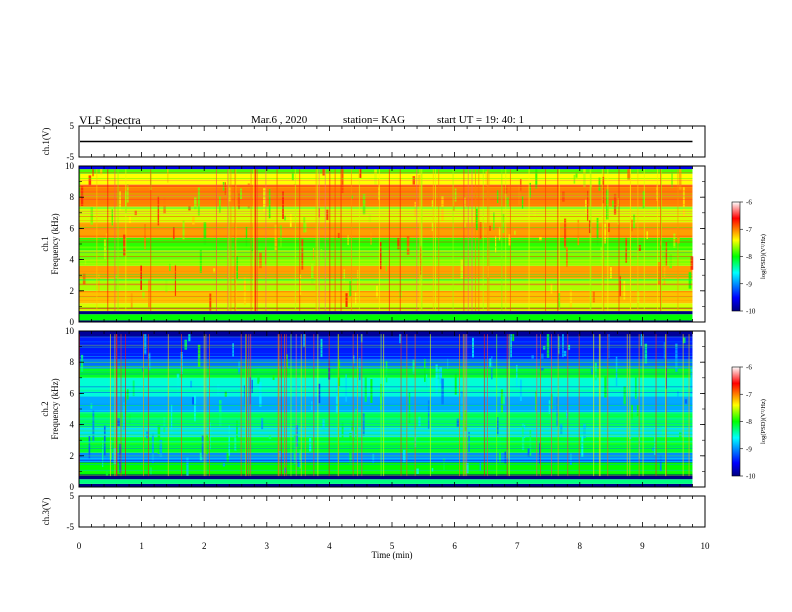  I want to click on voltage-axis-label-3: ch.3(V), so click(46, 512).